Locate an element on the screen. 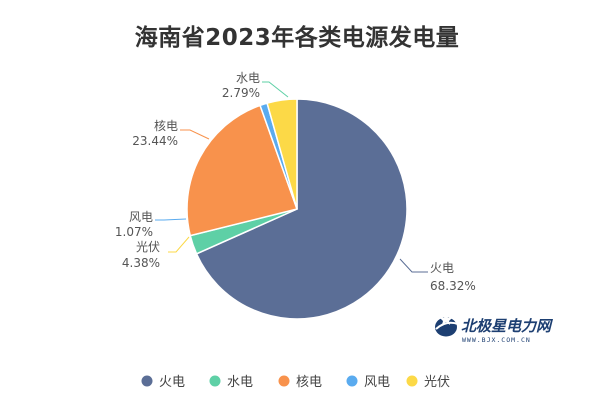 The height and width of the screenshot is (415, 594). slice-name-label: 水电 is located at coordinates (248, 78).